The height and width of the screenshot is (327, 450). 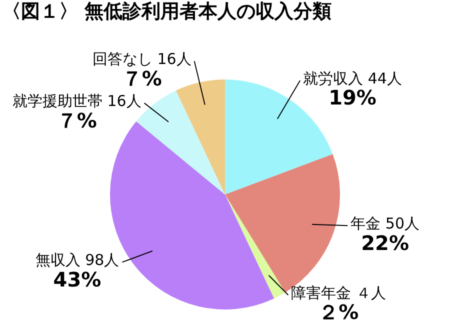 What do you see at coordinates (338, 312) in the screenshot?
I see `text: ２%` at bounding box center [338, 312].